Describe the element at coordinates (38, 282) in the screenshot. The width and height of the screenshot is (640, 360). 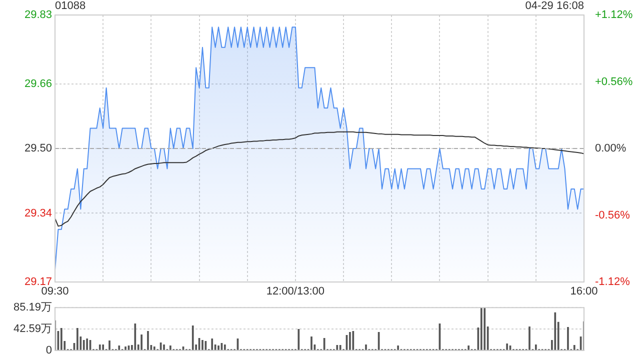
I see `y-tick-label: 29.17` at that location.